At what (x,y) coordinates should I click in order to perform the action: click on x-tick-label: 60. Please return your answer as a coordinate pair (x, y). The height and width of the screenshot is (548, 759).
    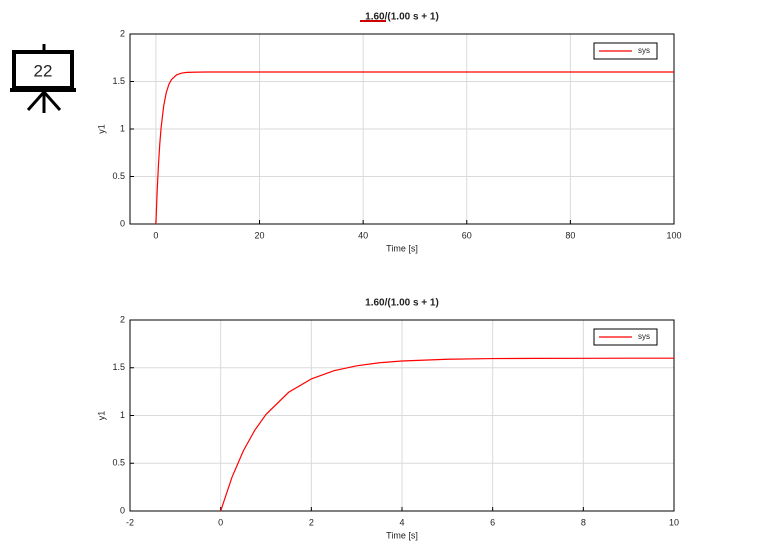
    Looking at the image, I should click on (467, 235).